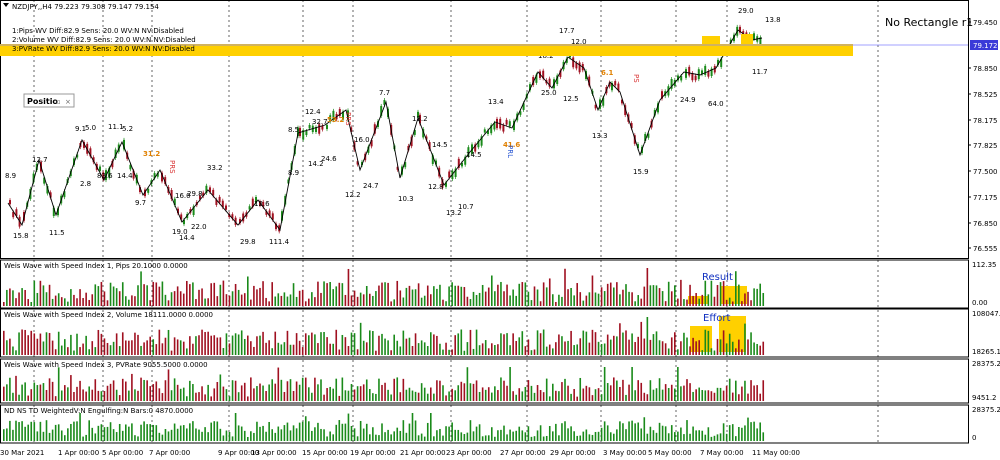 This screenshot has height=460, width=1000. I want to click on highlight-box, so click(711, 43).